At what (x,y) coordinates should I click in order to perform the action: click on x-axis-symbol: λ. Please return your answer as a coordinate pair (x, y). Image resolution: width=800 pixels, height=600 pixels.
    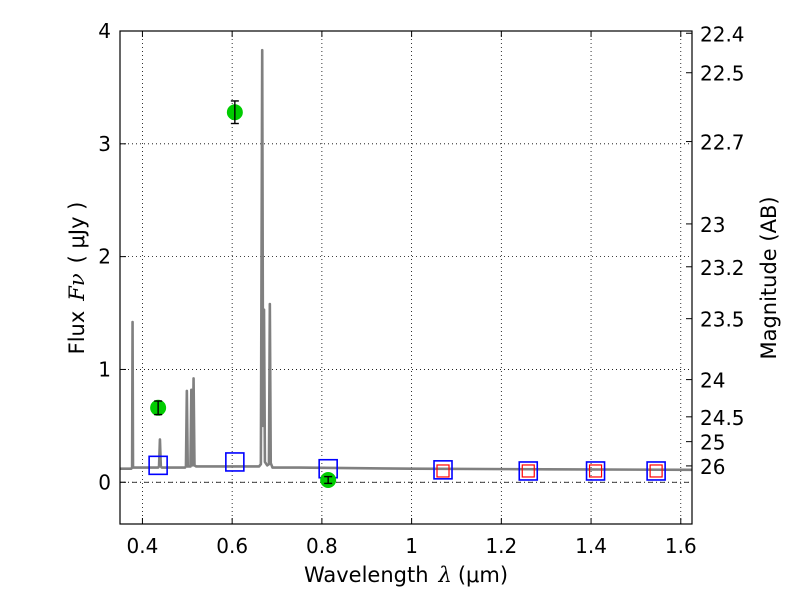
    Looking at the image, I should click on (445, 575).